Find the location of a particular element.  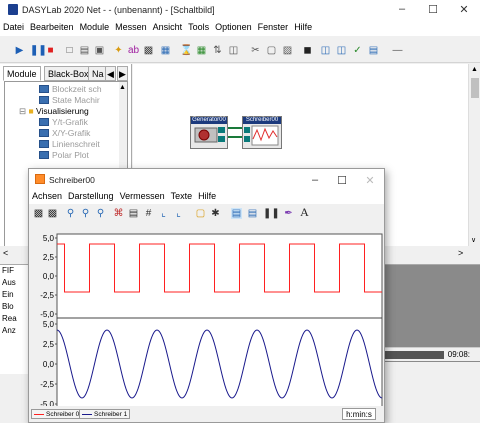

stop-icon: ■ is located at coordinates (50, 50).